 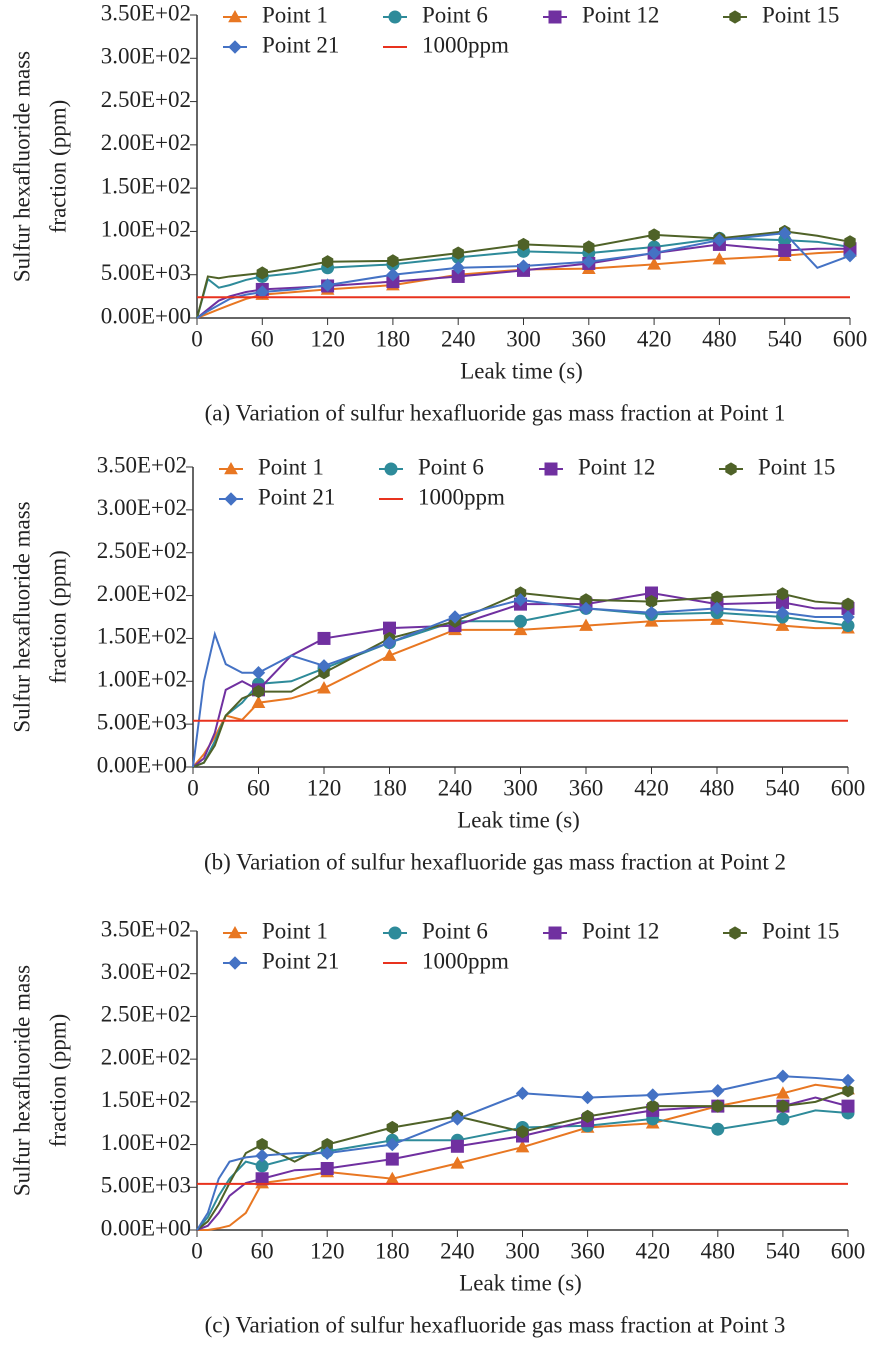 What do you see at coordinates (620, 930) in the screenshot?
I see `legend-label: Point 12` at bounding box center [620, 930].